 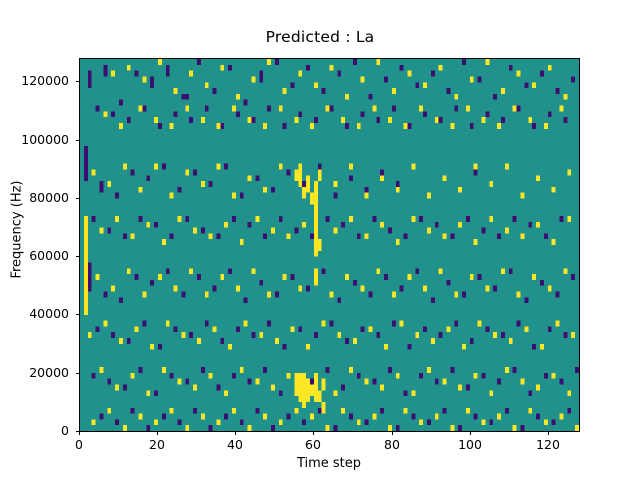 I want to click on x-tick-label: 120, so click(x=548, y=444).